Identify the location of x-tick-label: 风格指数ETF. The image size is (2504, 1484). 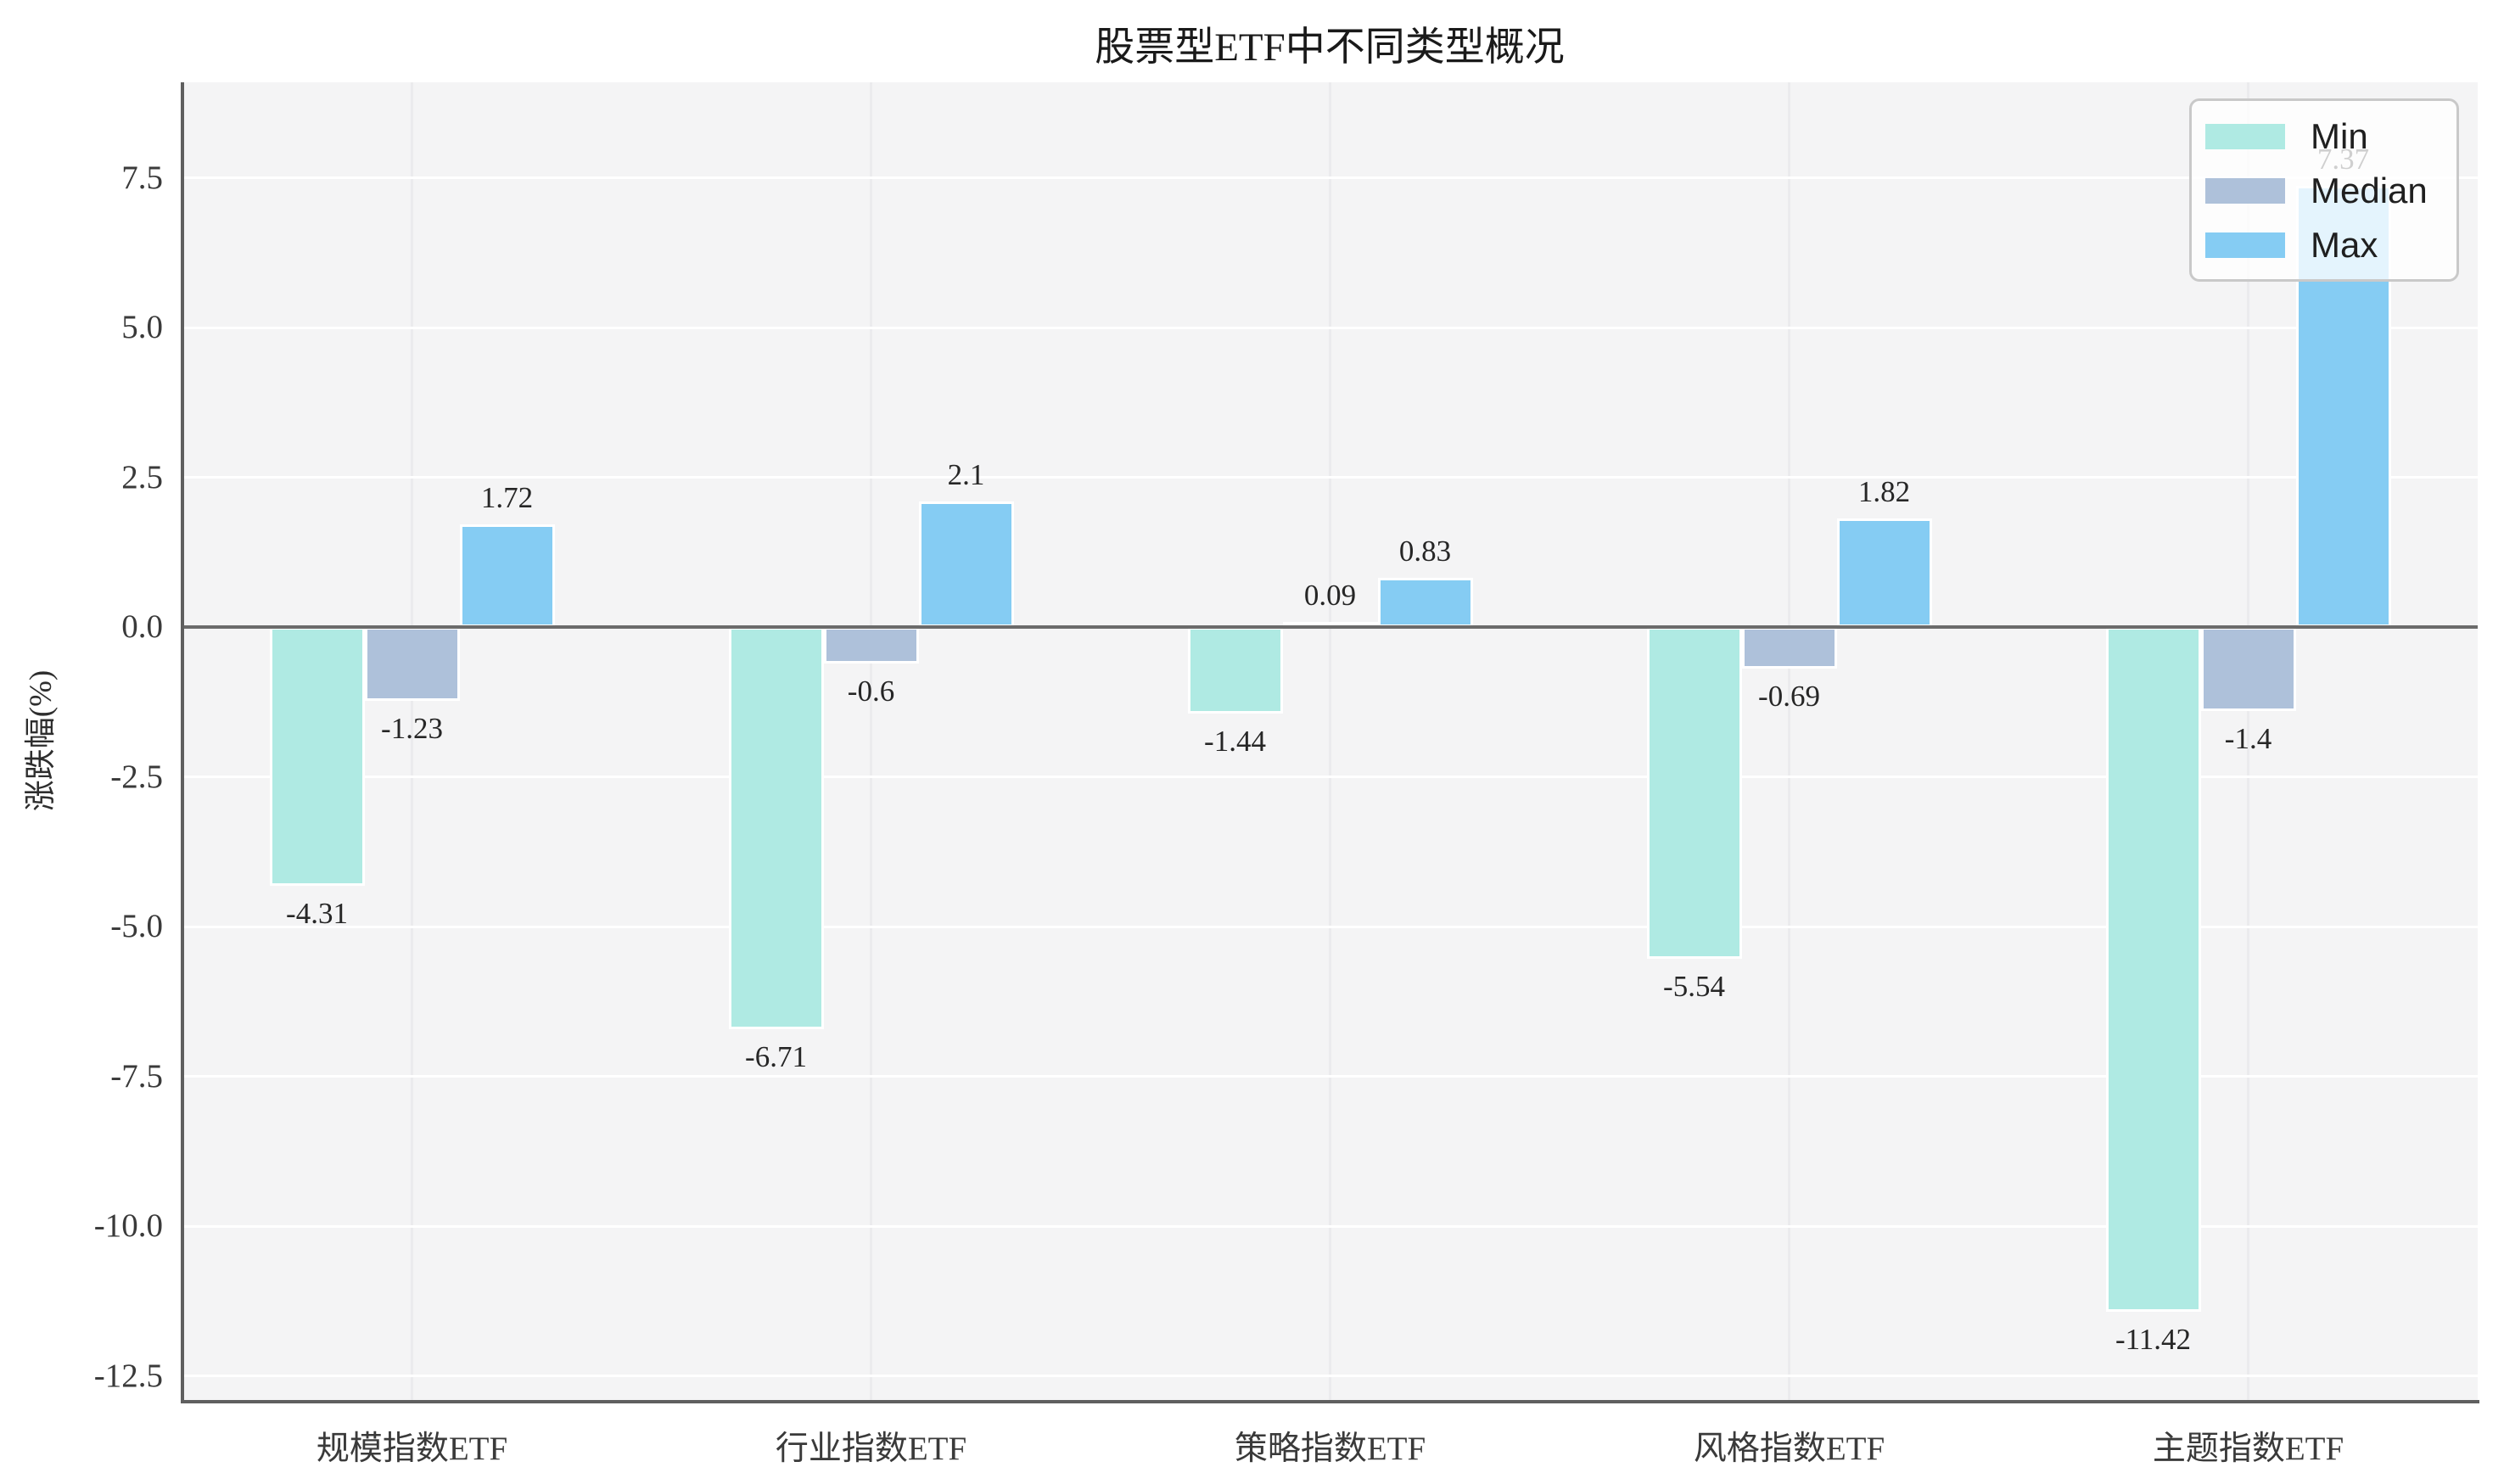
(1789, 1449).